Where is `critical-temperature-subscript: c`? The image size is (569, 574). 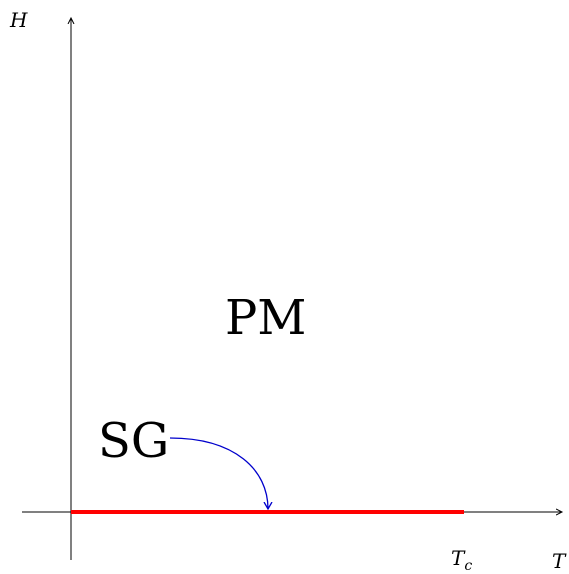 critical-temperature-subscript: c is located at coordinates (468, 566).